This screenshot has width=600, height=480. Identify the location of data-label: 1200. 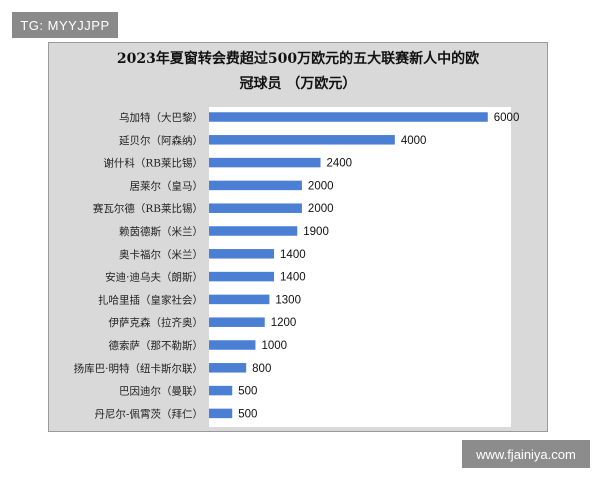
(284, 323).